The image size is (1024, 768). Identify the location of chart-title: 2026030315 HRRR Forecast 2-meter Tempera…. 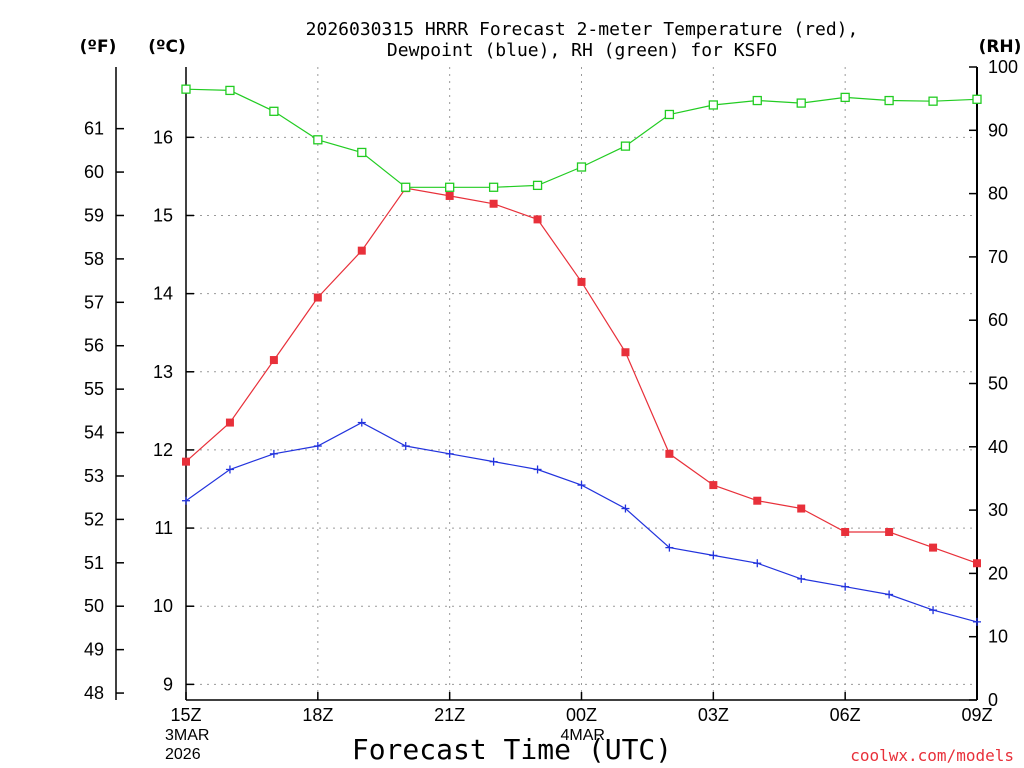
(582, 40).